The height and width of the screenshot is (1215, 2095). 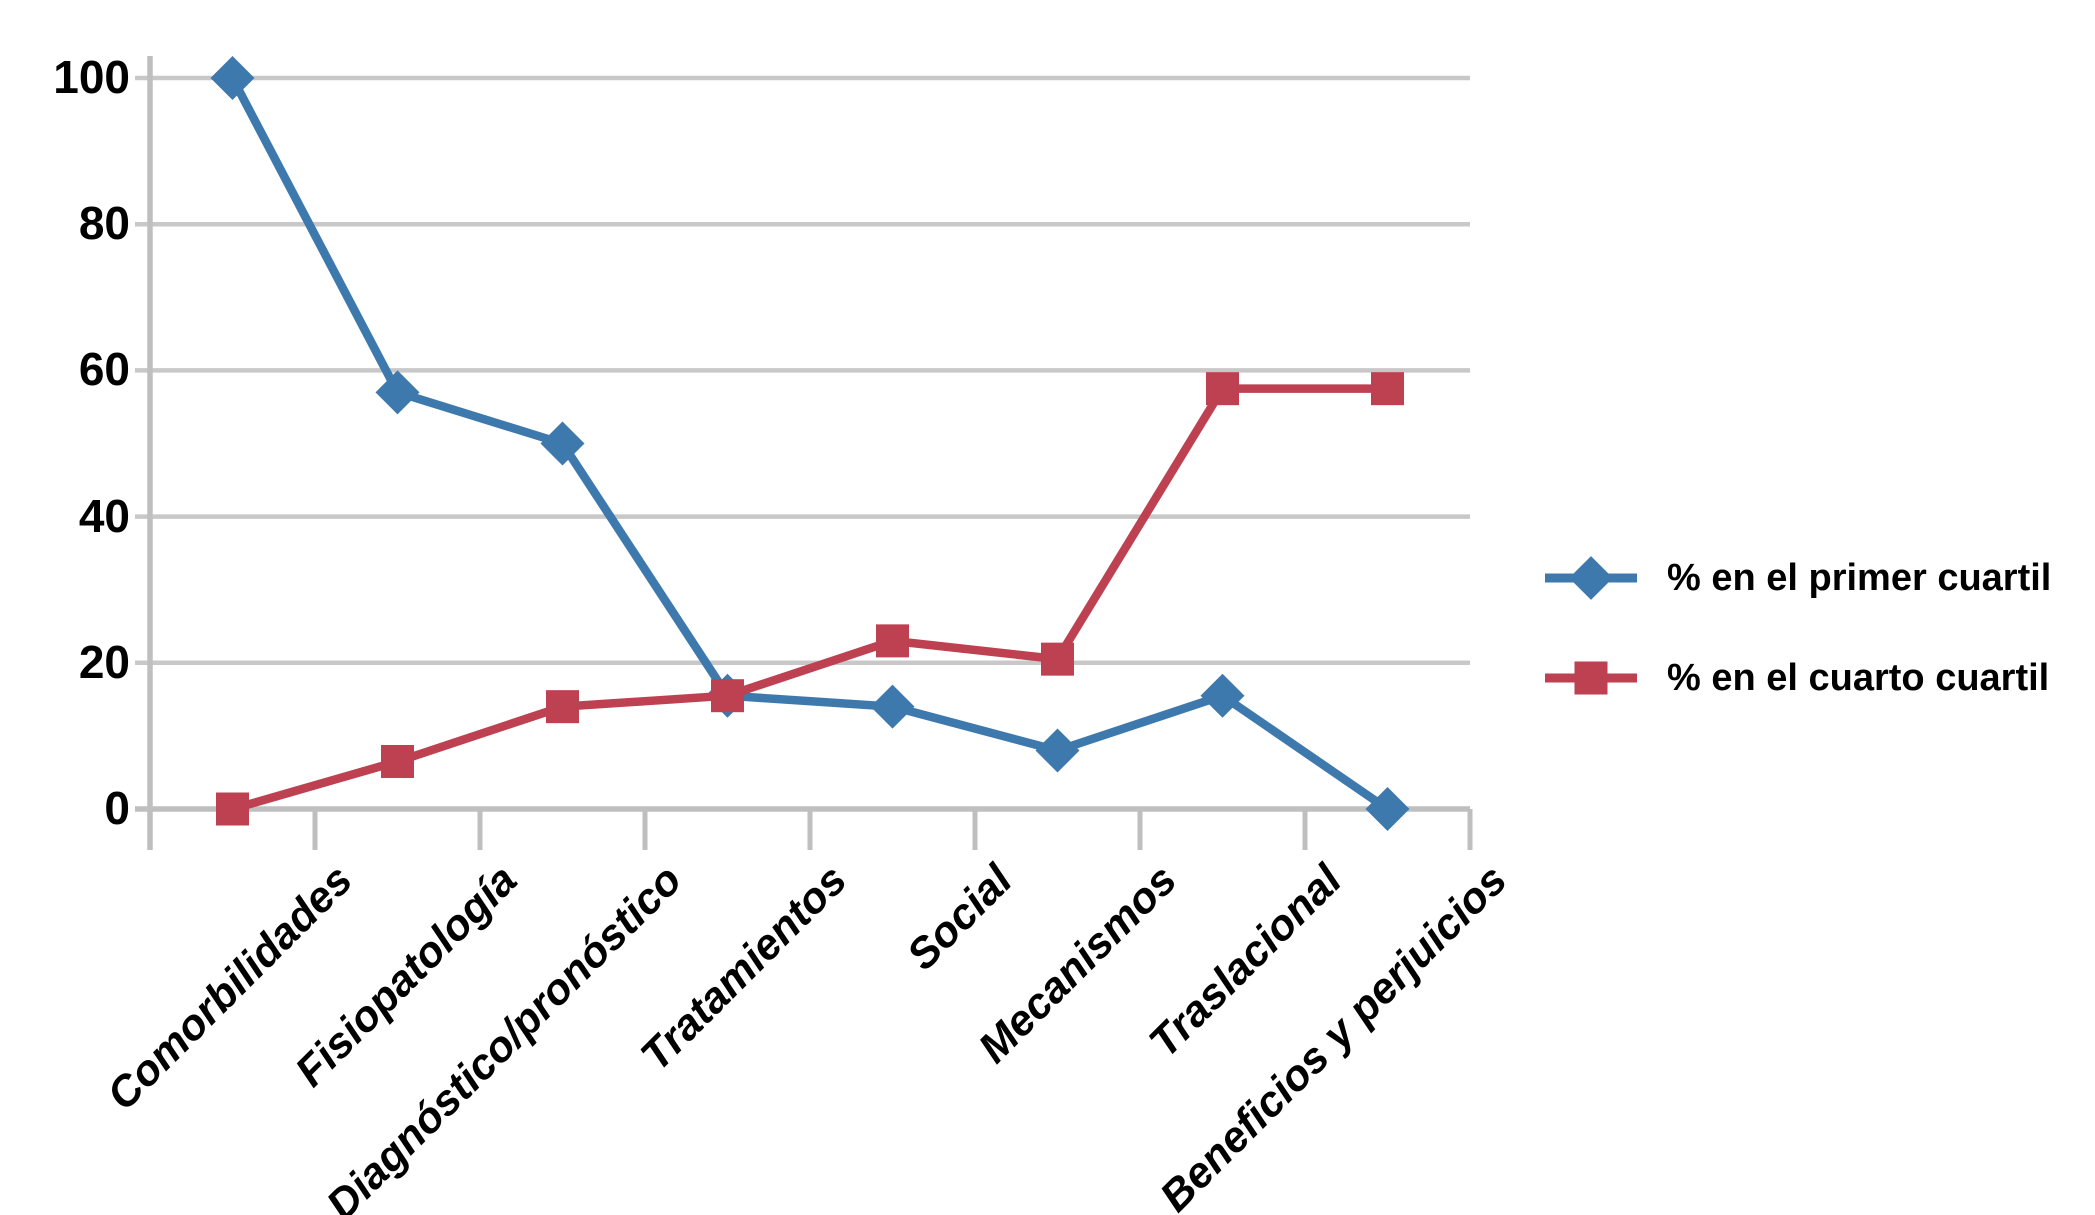 I want to click on legend-item: % en el primer cuartil, so click(x=1798, y=578).